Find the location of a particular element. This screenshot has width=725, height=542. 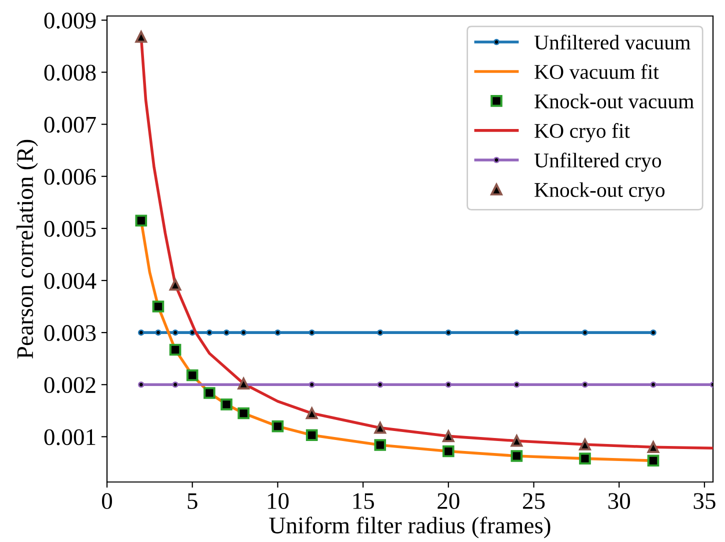

x-tick-label: 25 is located at coordinates (533, 501).